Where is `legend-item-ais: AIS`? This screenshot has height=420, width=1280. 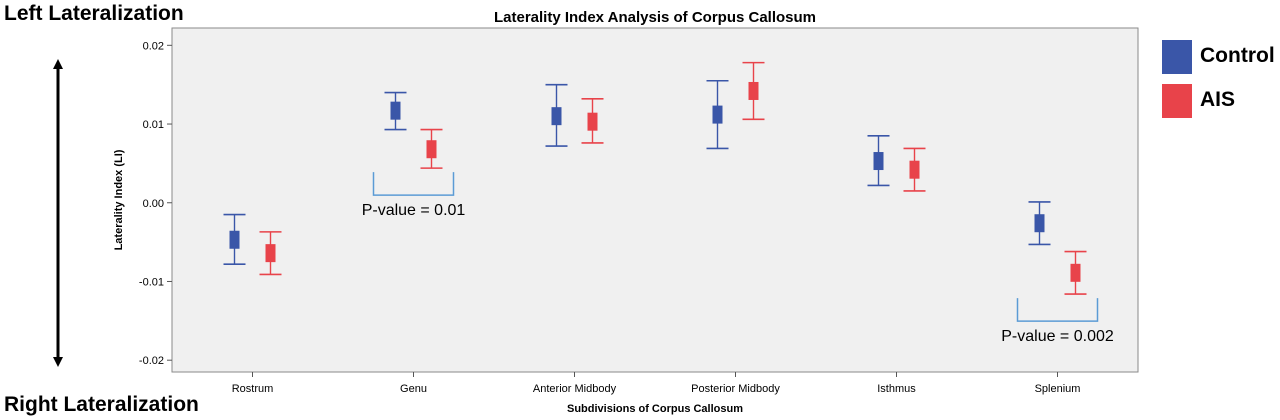
legend-item-ais: AIS is located at coordinates (1221, 106).